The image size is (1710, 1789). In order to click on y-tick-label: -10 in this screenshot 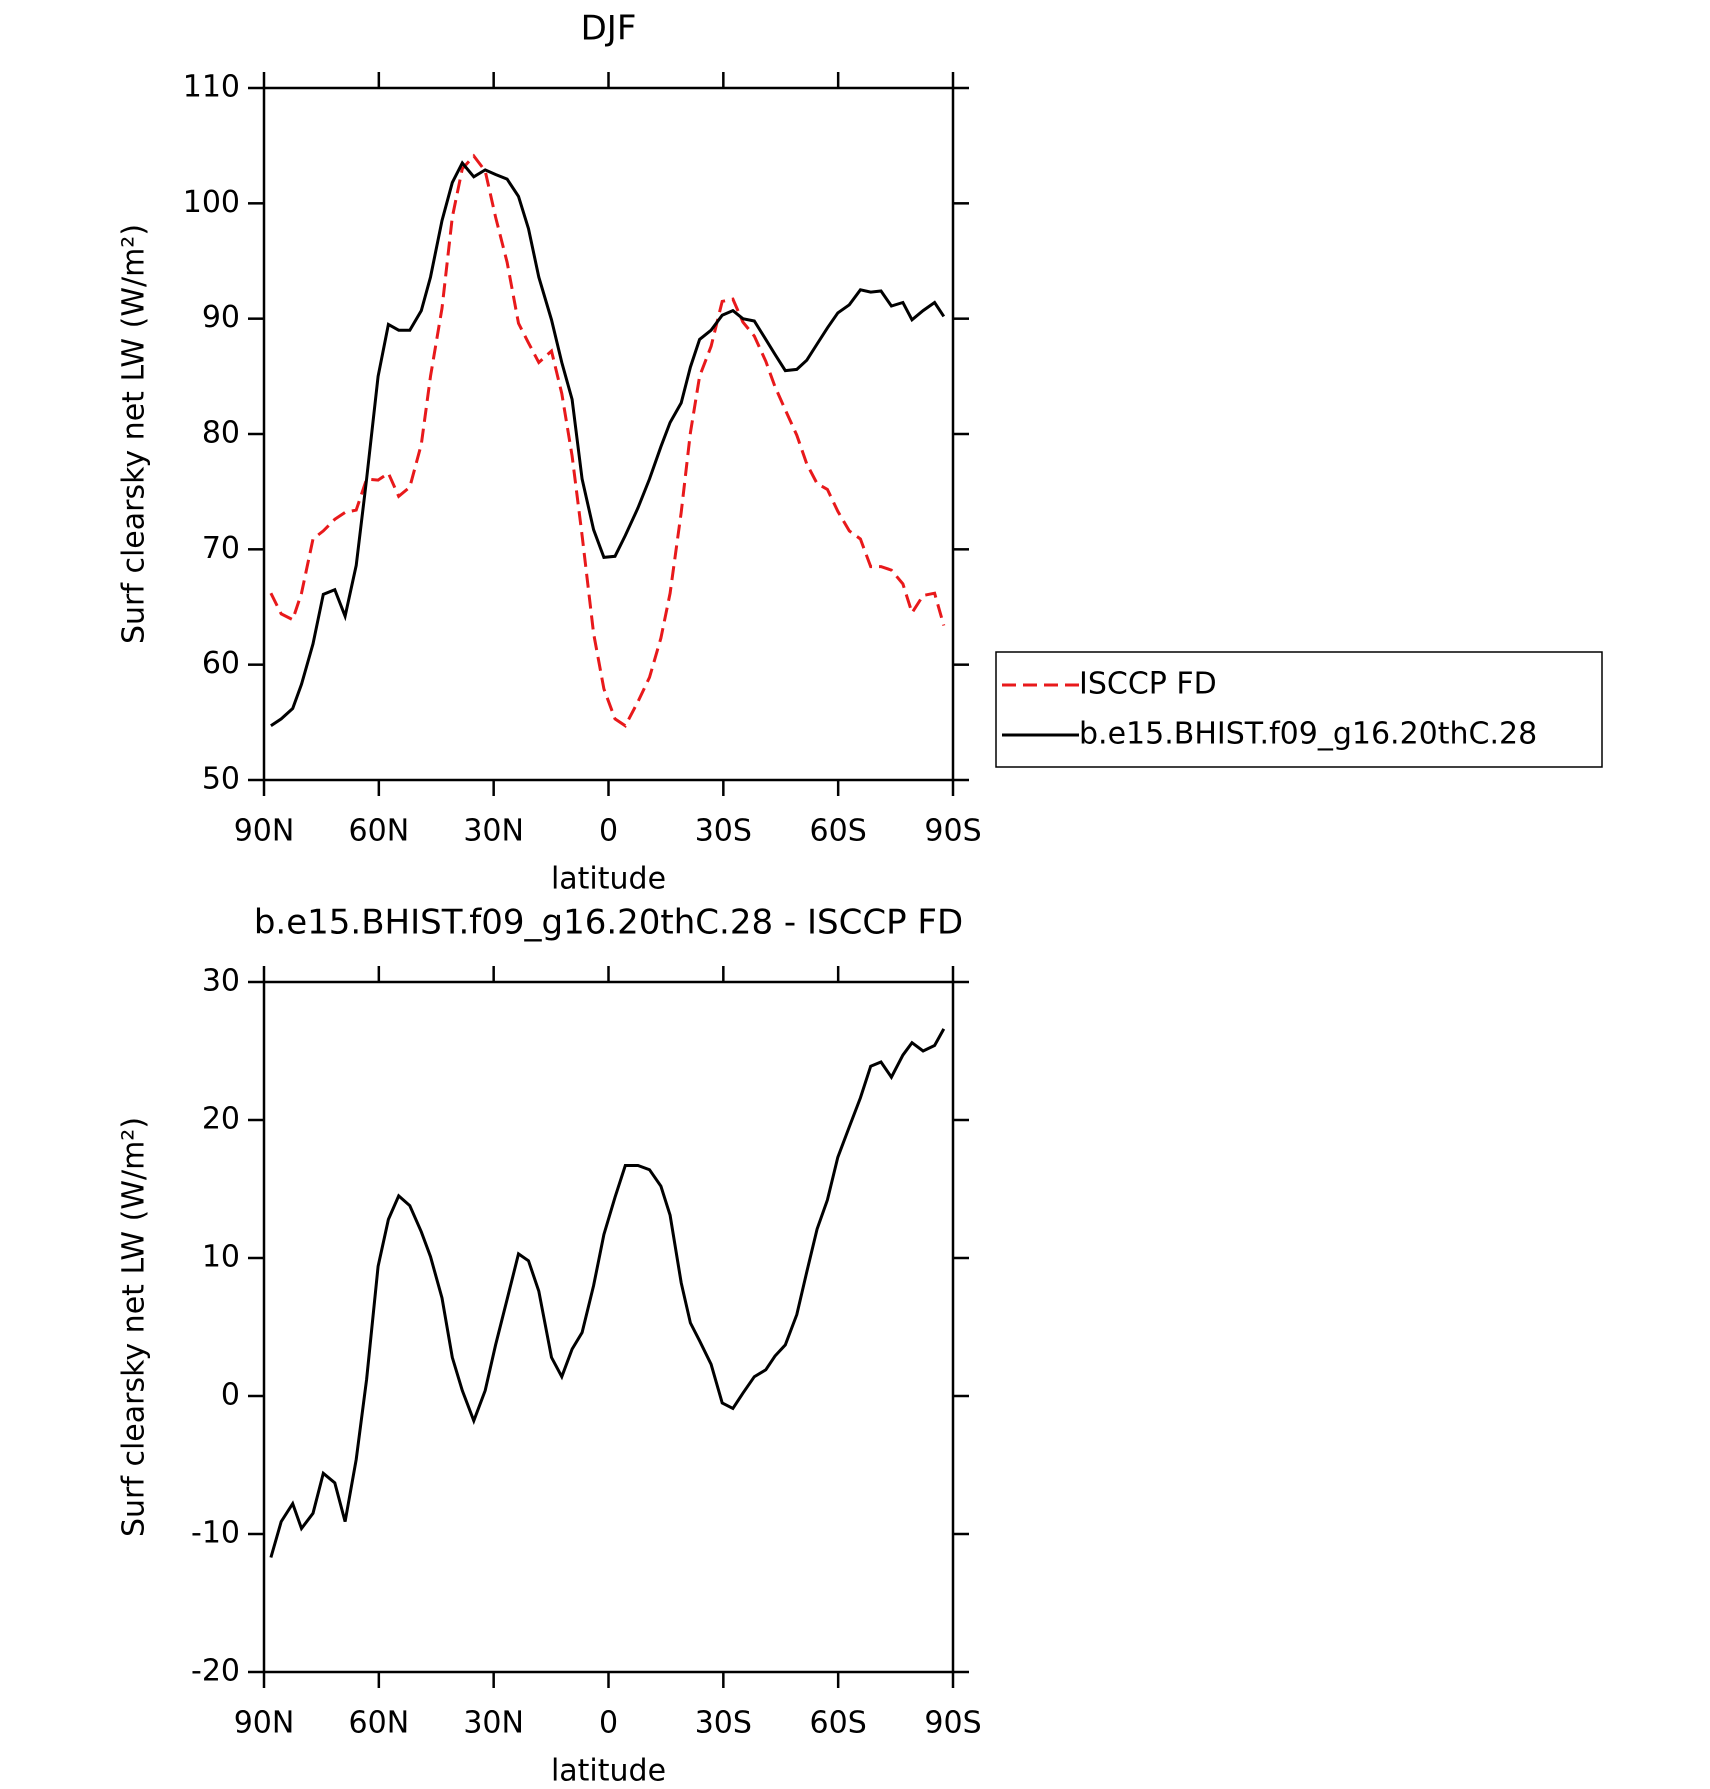, I will do `click(215, 1533)`.